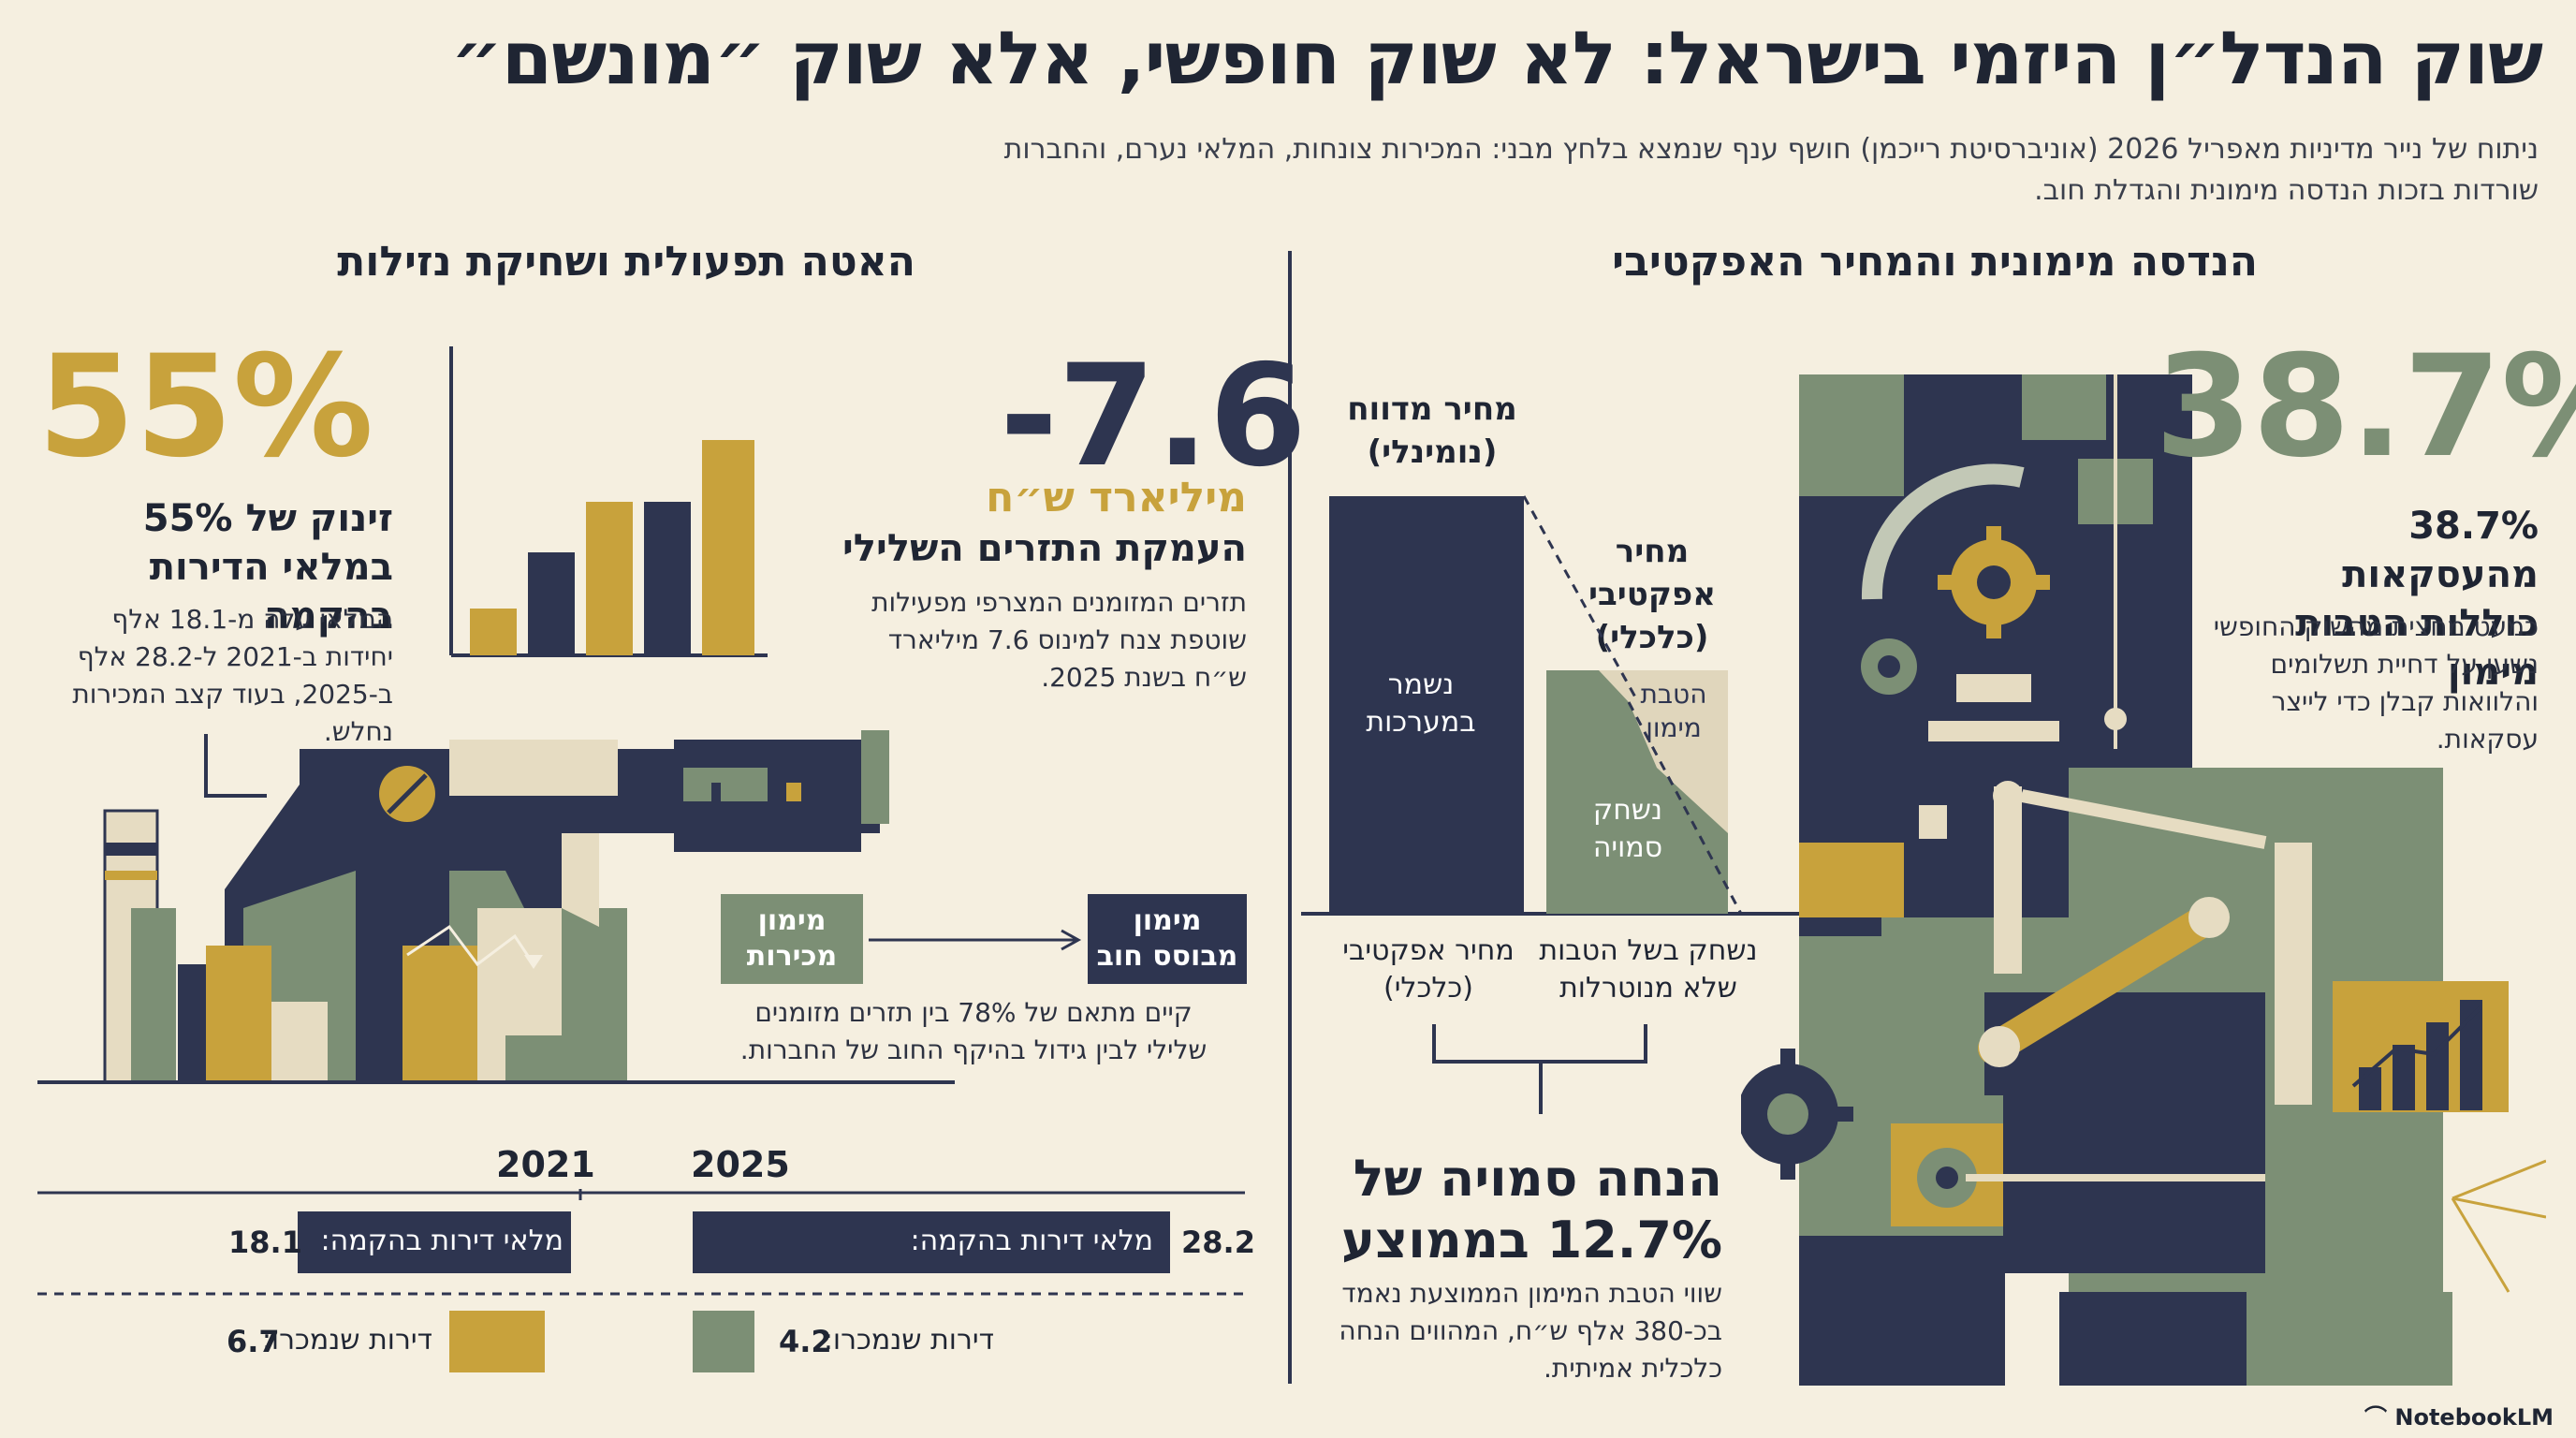 This screenshot has width=2576, height=1438. What do you see at coordinates (1531, 1209) in the screenshot?
I see `hidden-discount-label: הנחה סמויה של 12.7% בממוצע` at bounding box center [1531, 1209].